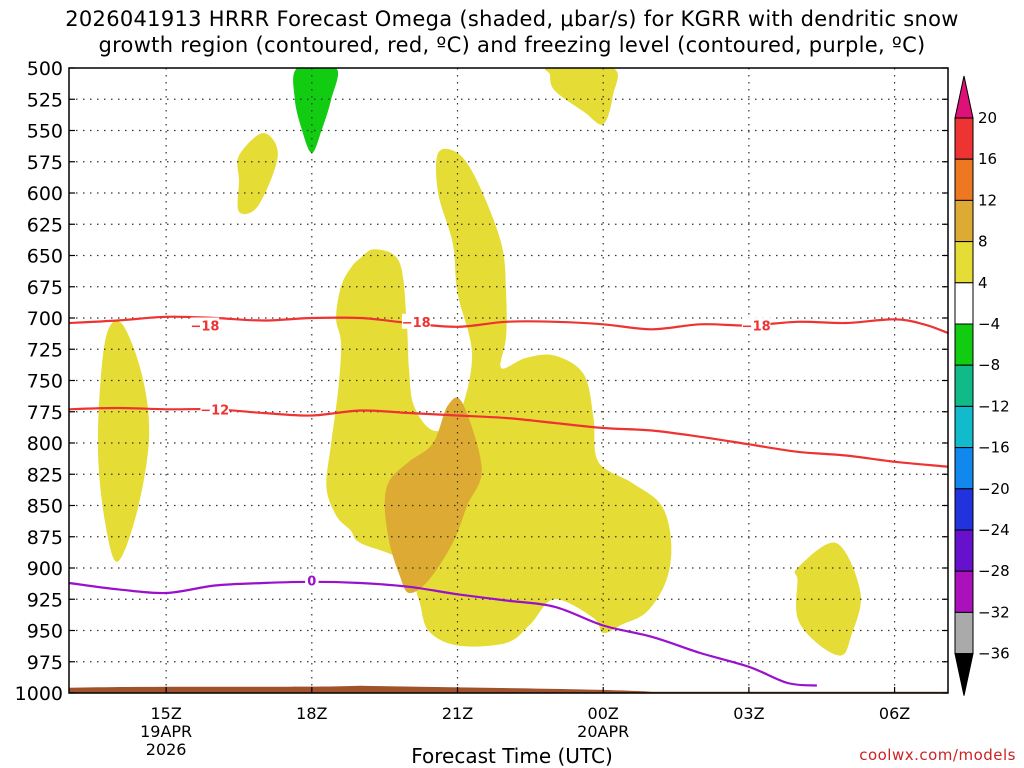 The height and width of the screenshot is (768, 1024). What do you see at coordinates (828, 599) in the screenshot?
I see `omega-region-yellow-lower-right` at bounding box center [828, 599].